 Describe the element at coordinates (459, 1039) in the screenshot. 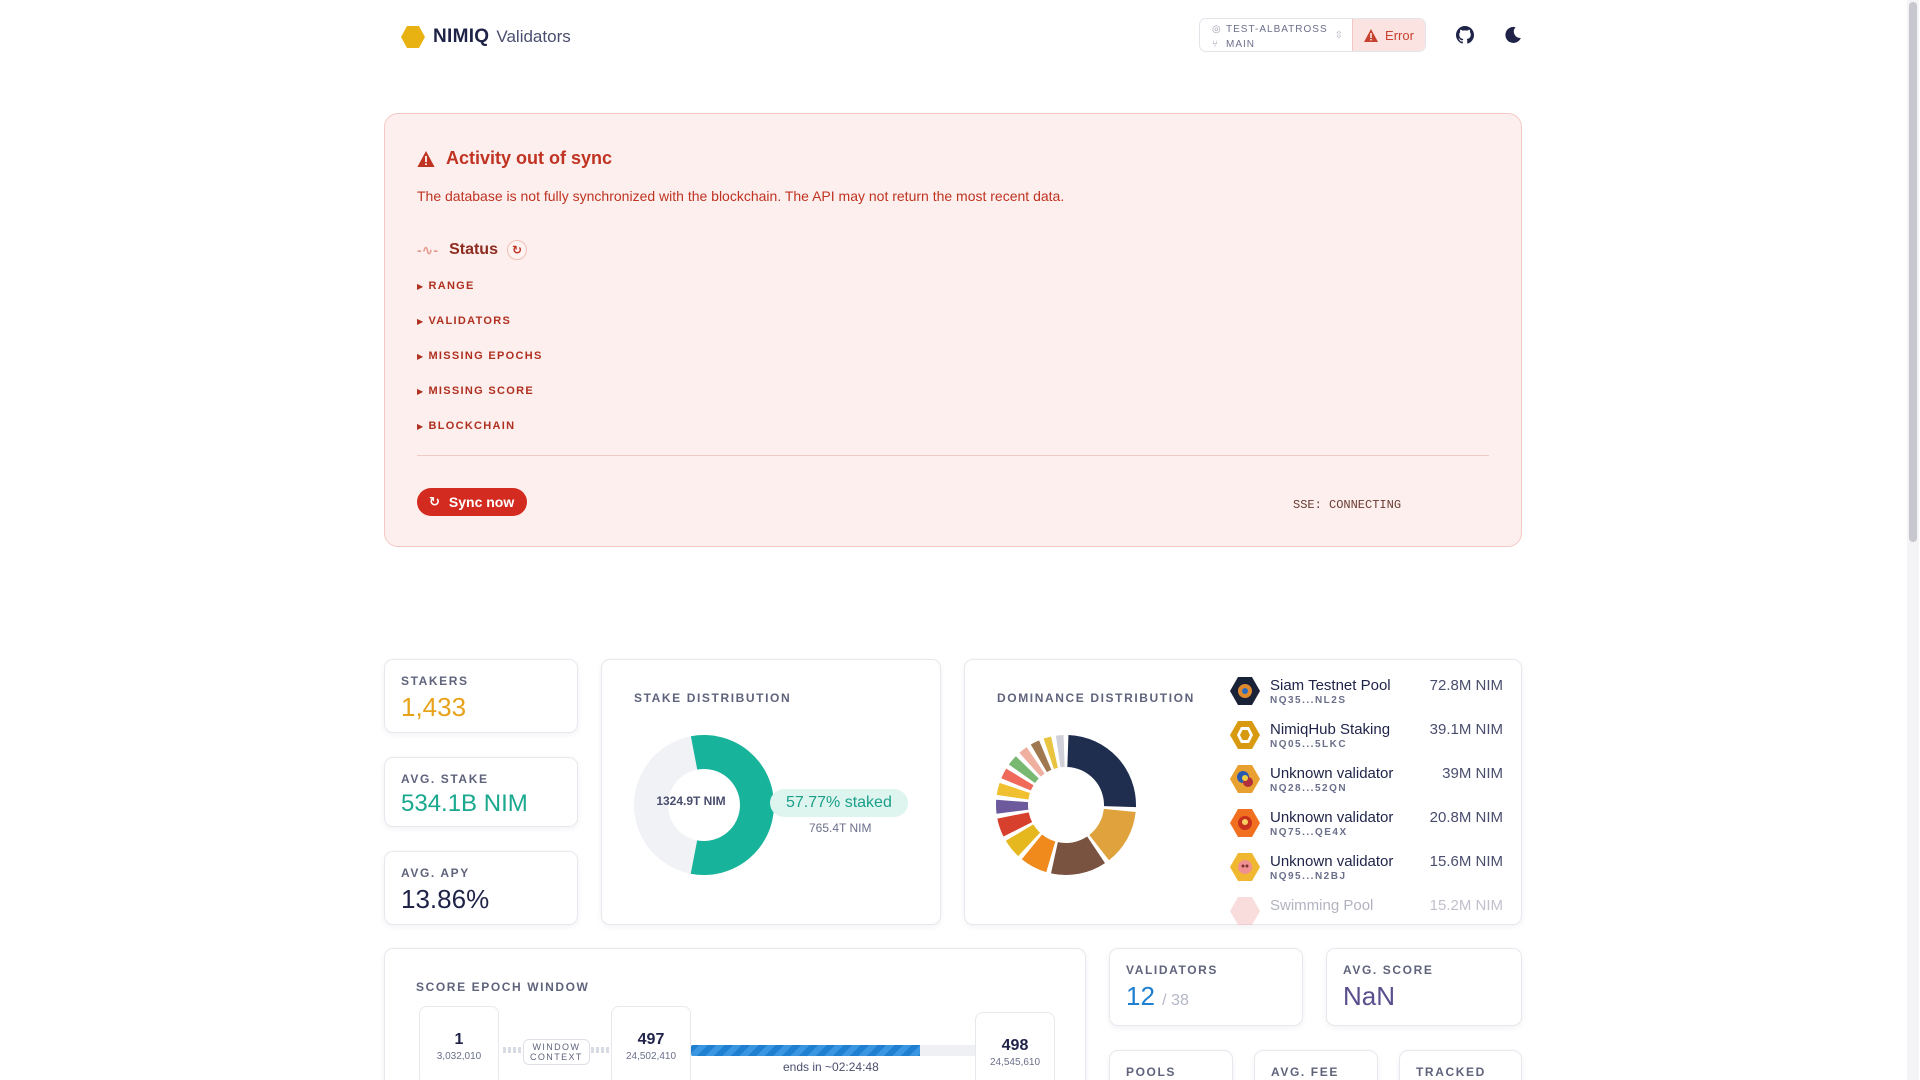

I see `start-epoch-number: 1` at that location.